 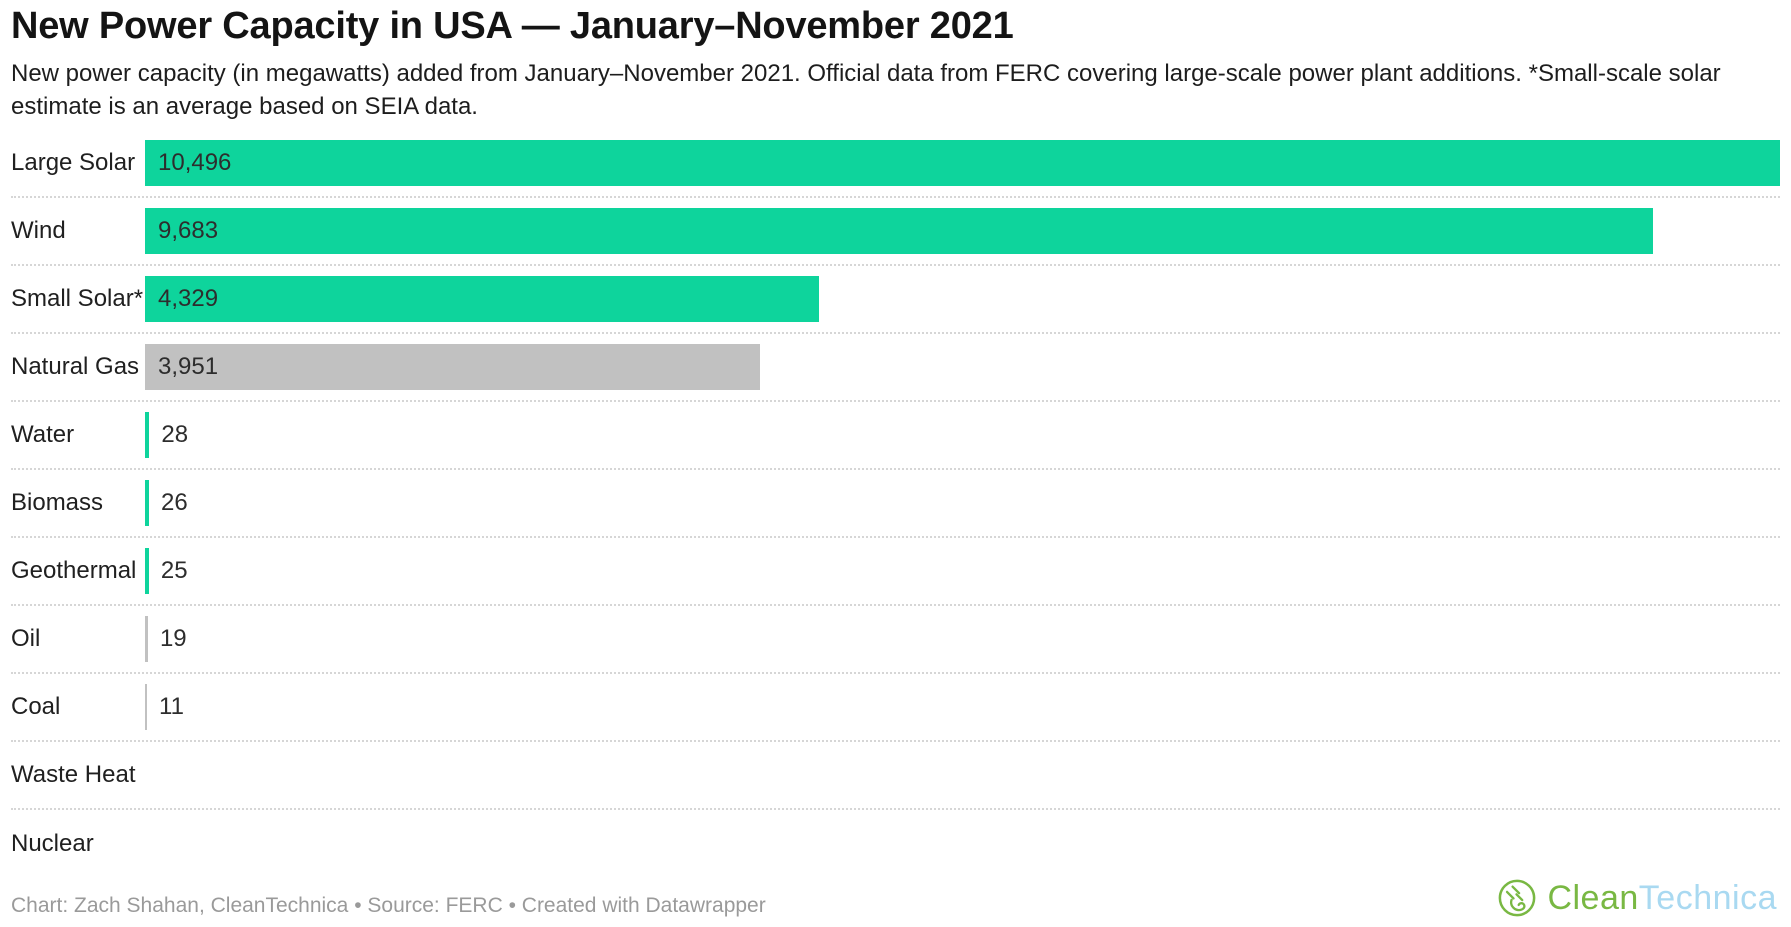 What do you see at coordinates (962, 639) in the screenshot?
I see `bar-track: 19` at bounding box center [962, 639].